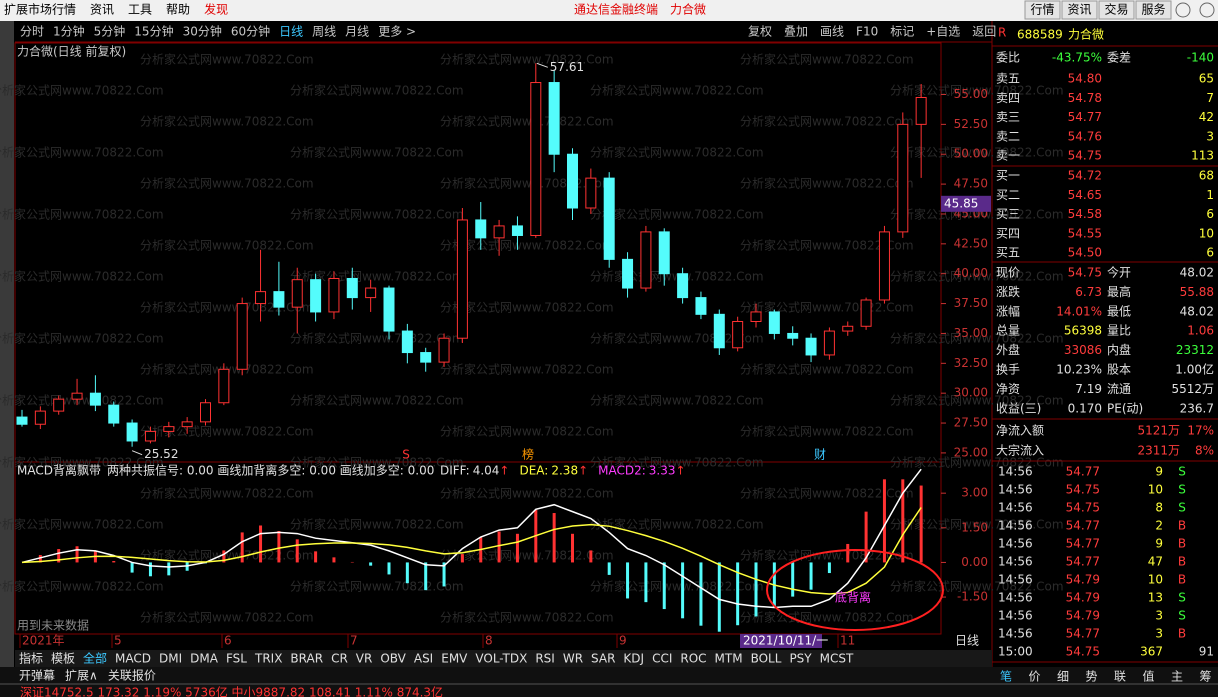  Describe the element at coordinates (633, 659) in the screenshot. I see `indicator-tab: KDJ` at that location.